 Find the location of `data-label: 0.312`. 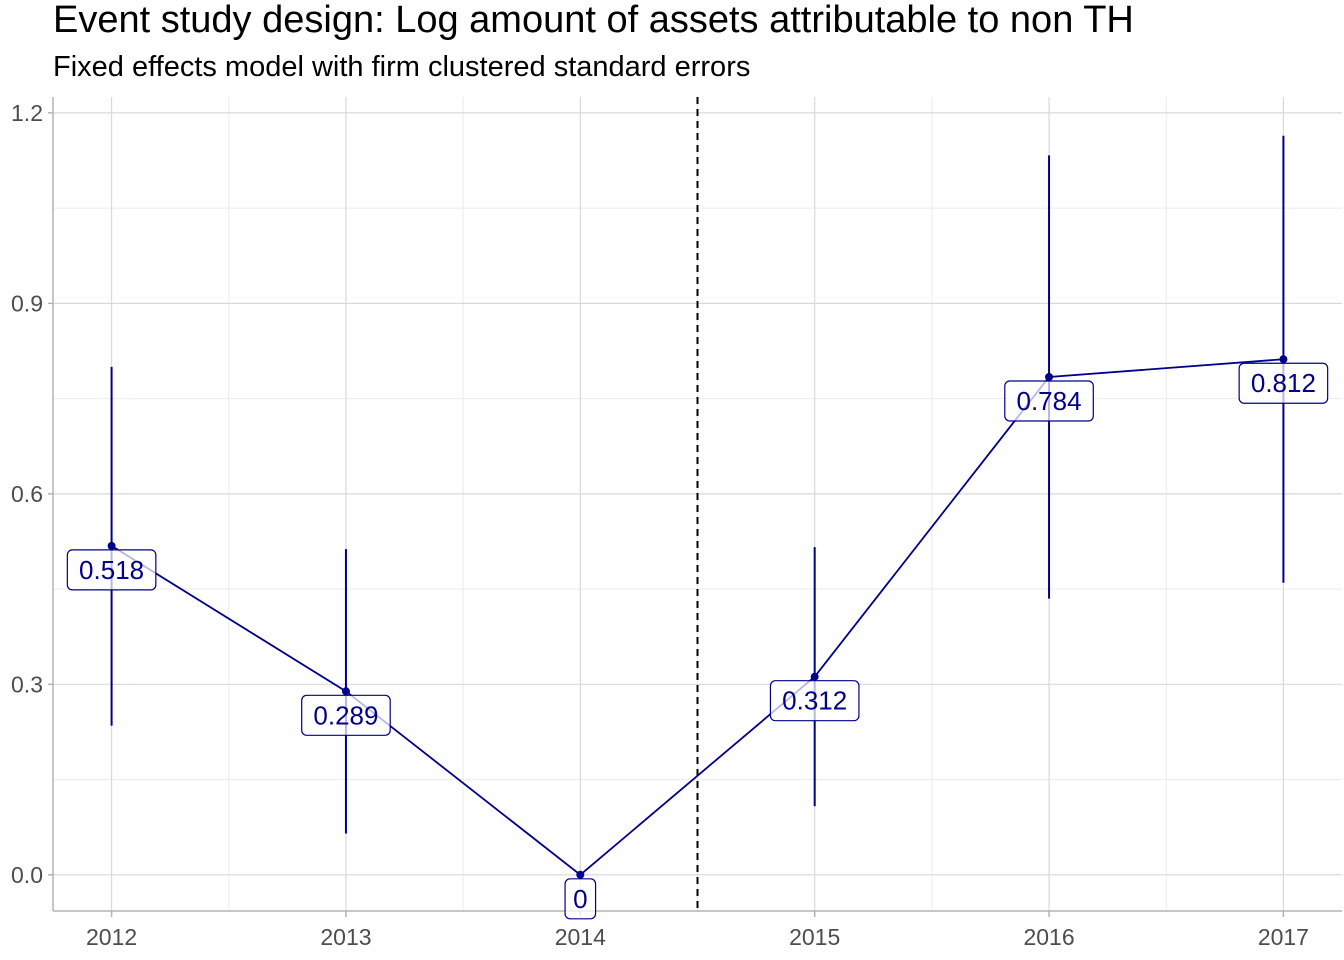

data-label: 0.312 is located at coordinates (814, 701).